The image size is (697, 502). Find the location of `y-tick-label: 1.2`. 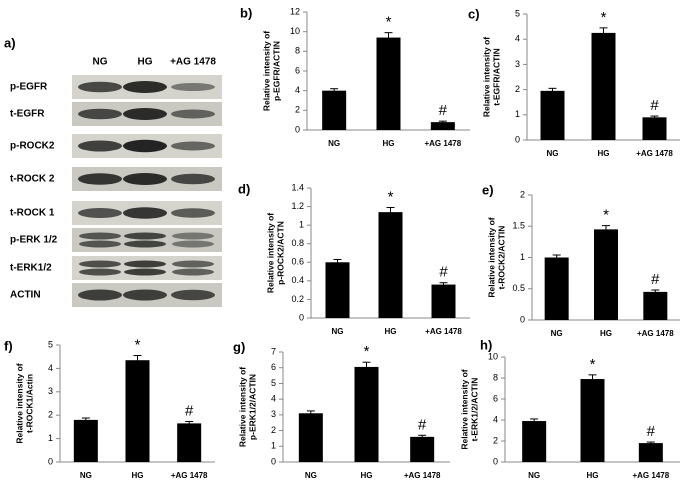

y-tick-label: 1.2 is located at coordinates (297, 206).